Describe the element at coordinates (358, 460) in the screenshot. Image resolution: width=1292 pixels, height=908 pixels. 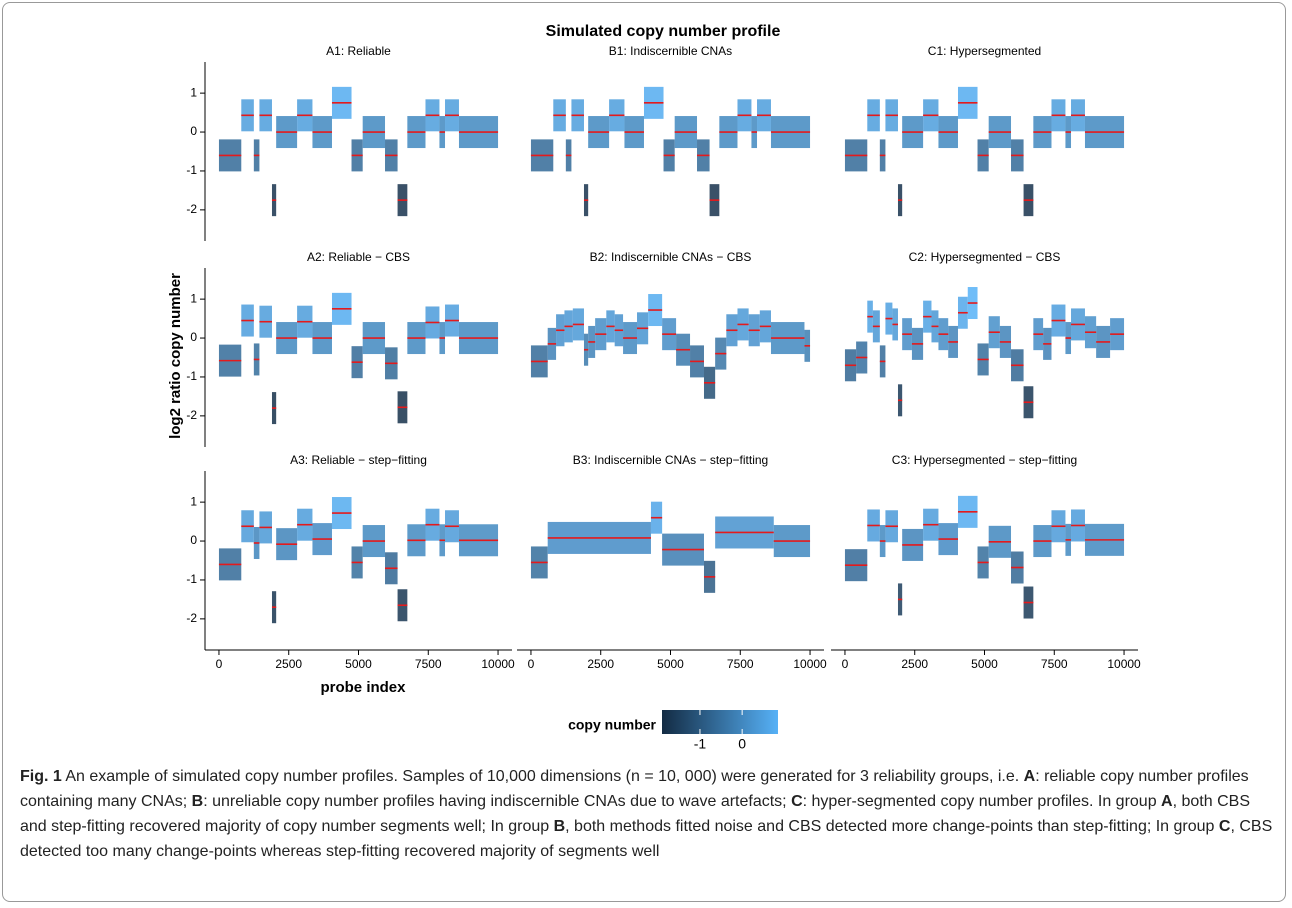
I see `panel-title: A3: Reliable − step−fitting` at that location.